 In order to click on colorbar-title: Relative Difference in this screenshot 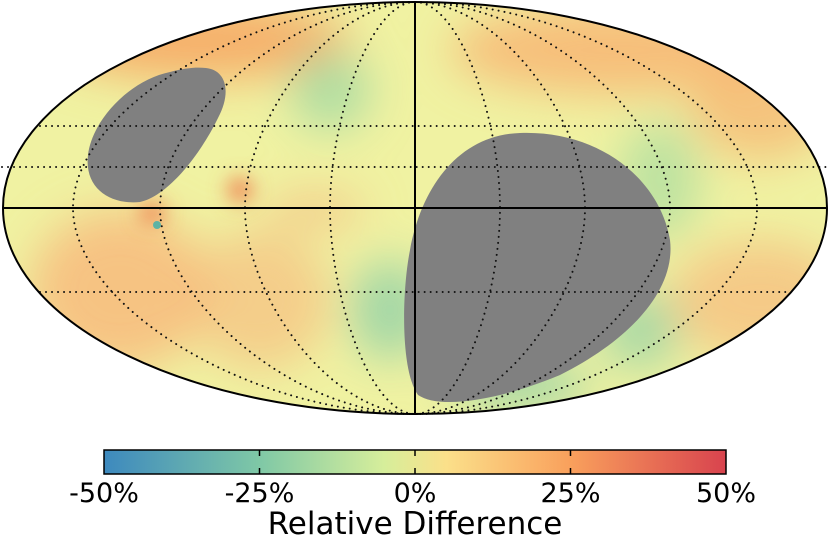, I will do `click(415, 524)`.